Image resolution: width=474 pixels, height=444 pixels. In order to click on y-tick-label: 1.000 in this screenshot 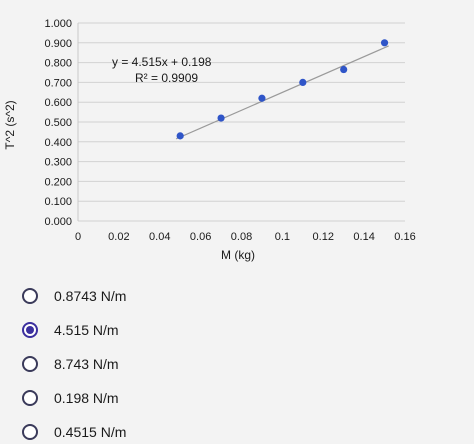, I will do `click(58, 24)`.